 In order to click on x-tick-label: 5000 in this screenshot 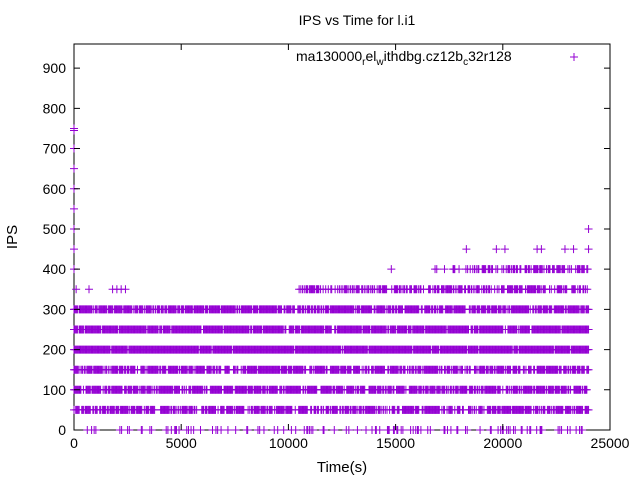, I will do `click(181, 443)`.